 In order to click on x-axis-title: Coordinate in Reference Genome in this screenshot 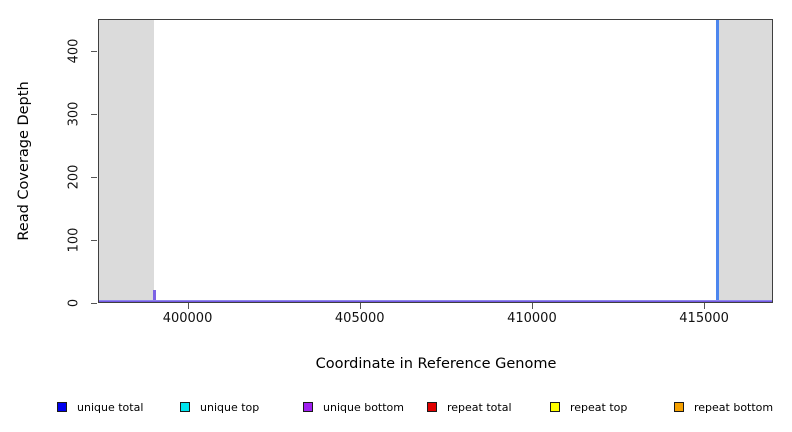, I will do `click(436, 364)`.